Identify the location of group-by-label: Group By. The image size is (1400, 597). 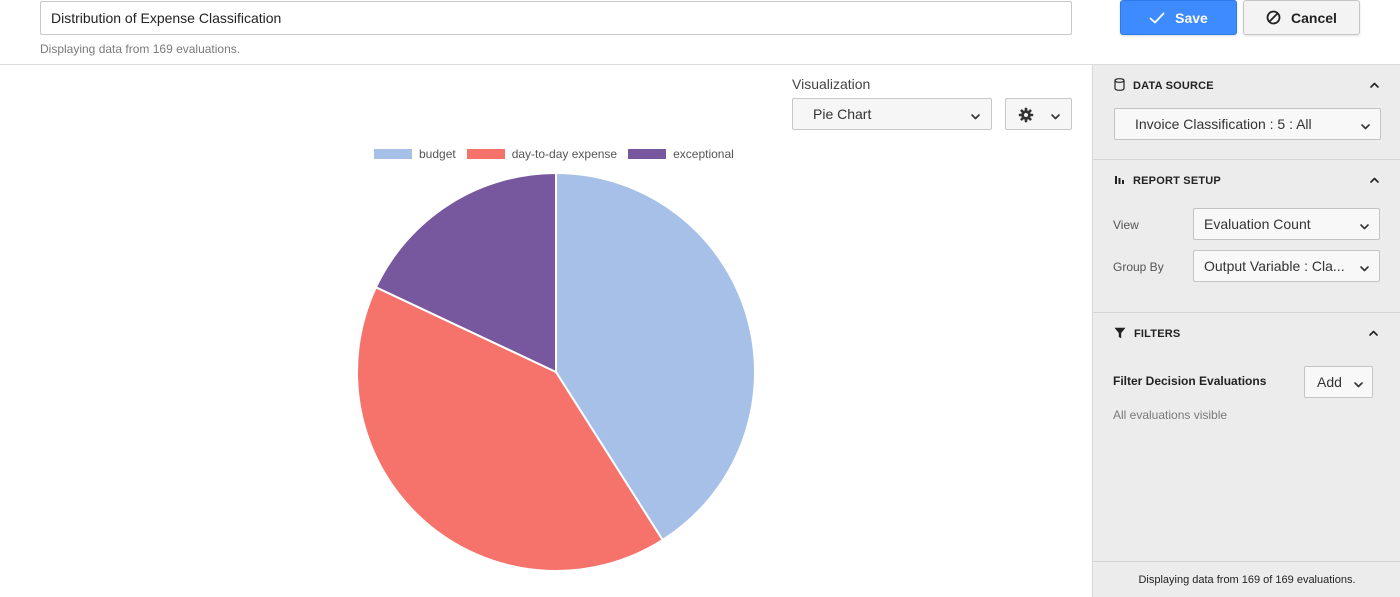
(1138, 267).